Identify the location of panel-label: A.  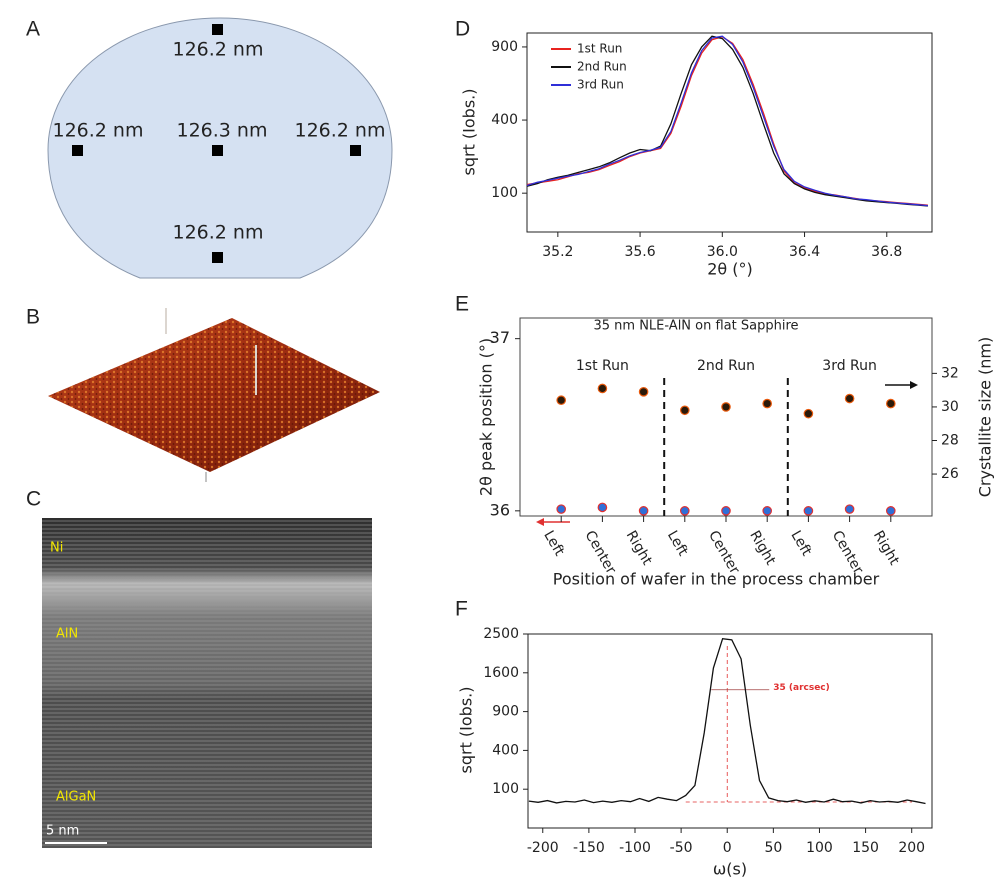
(33, 29).